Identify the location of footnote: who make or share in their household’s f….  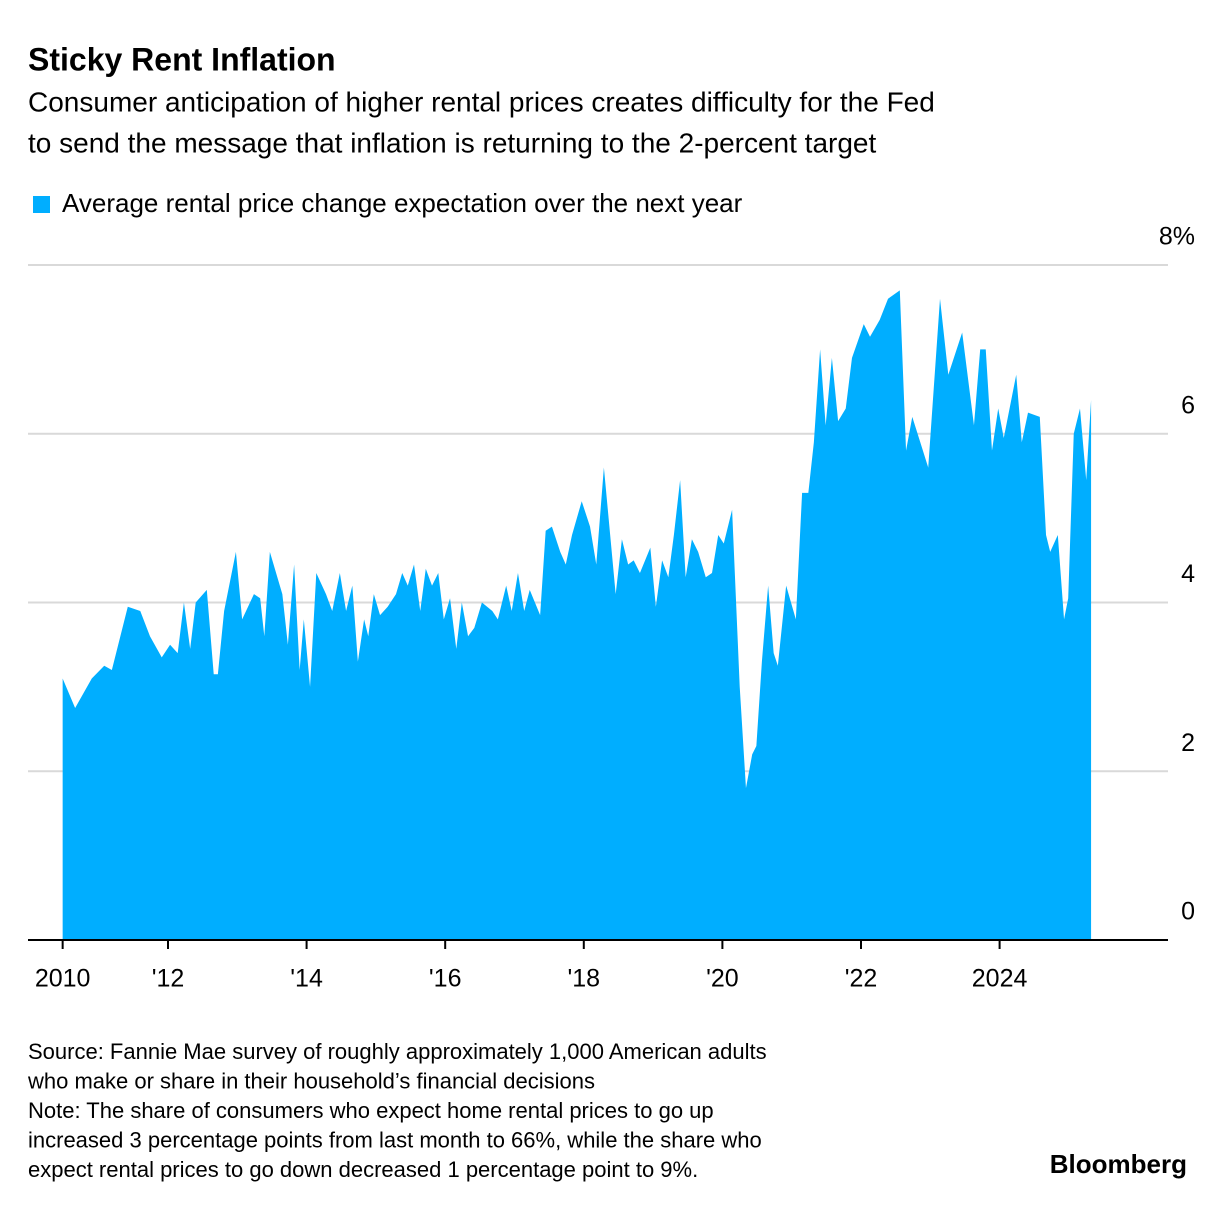
(311, 1080).